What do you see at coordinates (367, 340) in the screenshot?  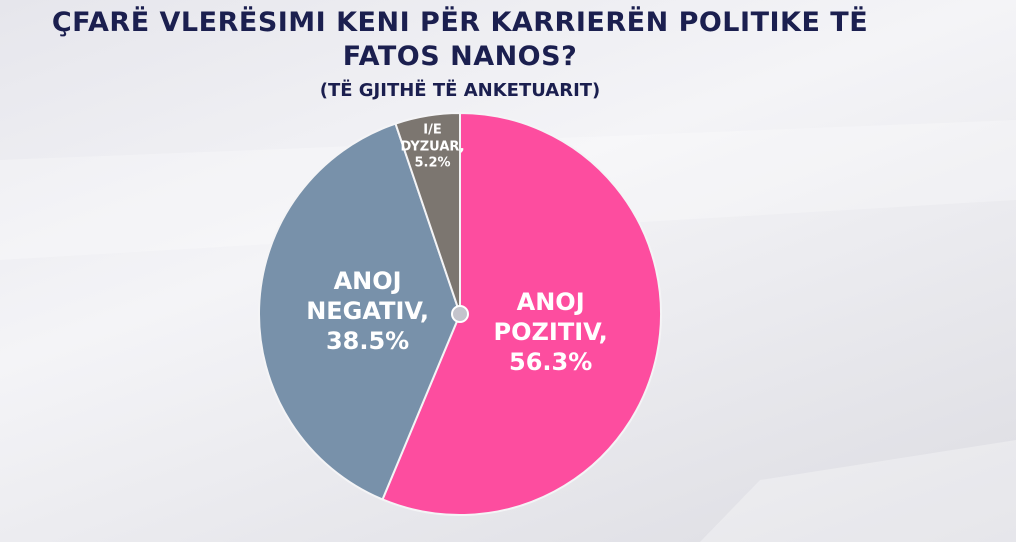 I see `value-label: 38.5%` at bounding box center [367, 340].